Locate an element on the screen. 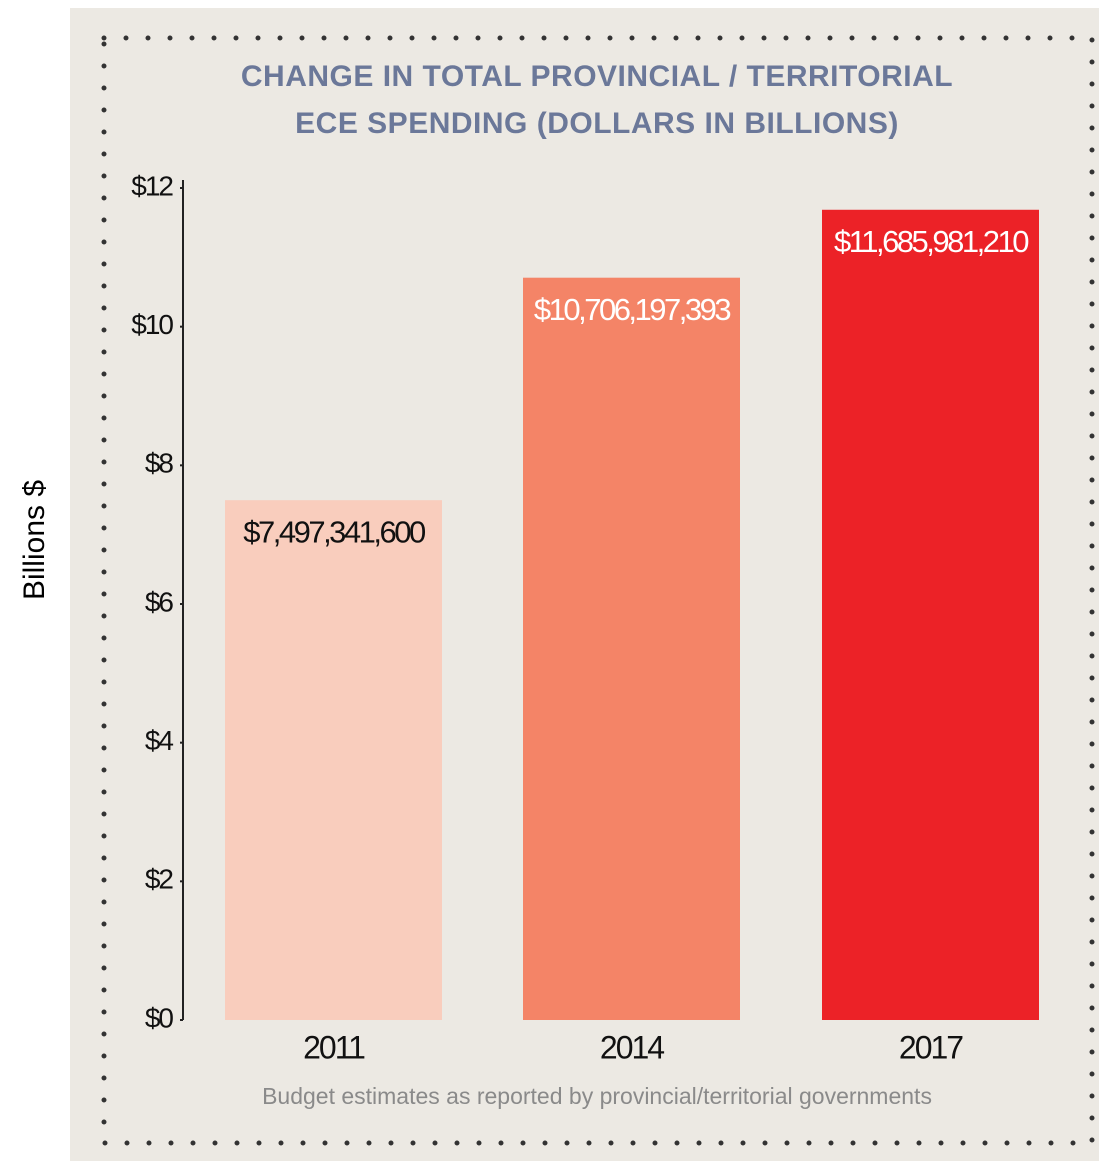 This screenshot has width=1099, height=1161. value-label: $10,706,197,393 is located at coordinates (632, 309).